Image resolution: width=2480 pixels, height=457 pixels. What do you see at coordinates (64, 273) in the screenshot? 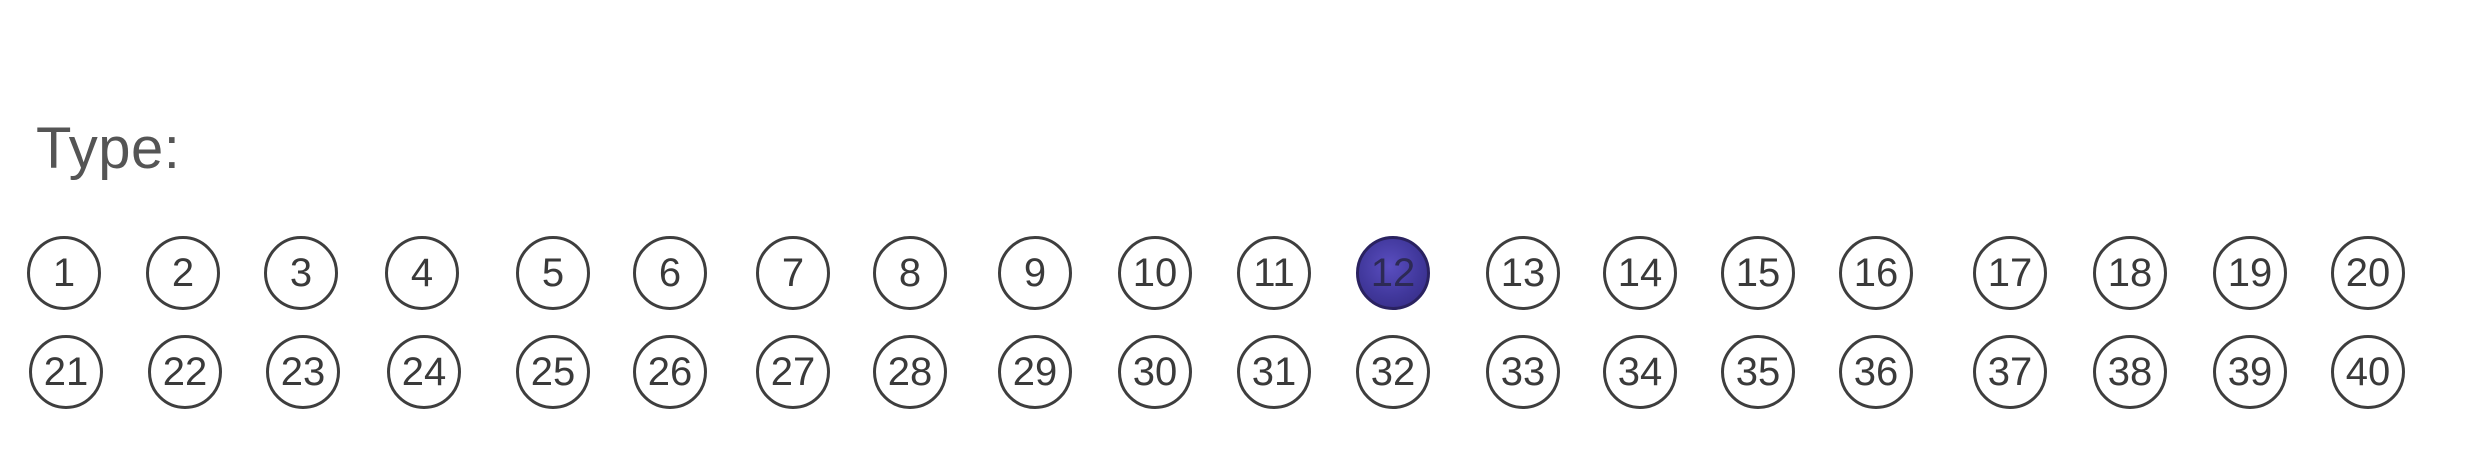
I see `bubble-option: 1` at bounding box center [64, 273].